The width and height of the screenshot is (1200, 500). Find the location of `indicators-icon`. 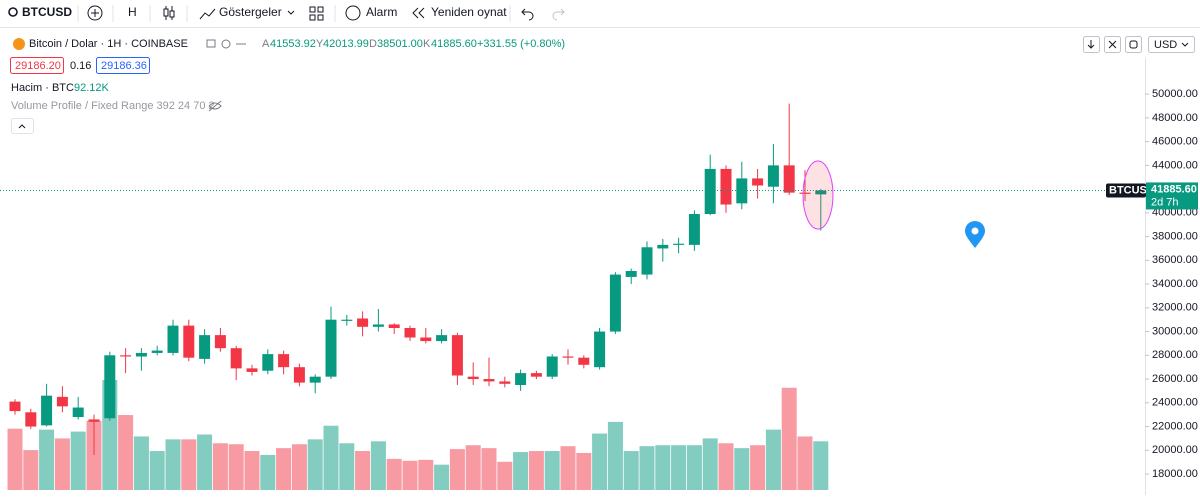

indicators-icon is located at coordinates (207, 14).